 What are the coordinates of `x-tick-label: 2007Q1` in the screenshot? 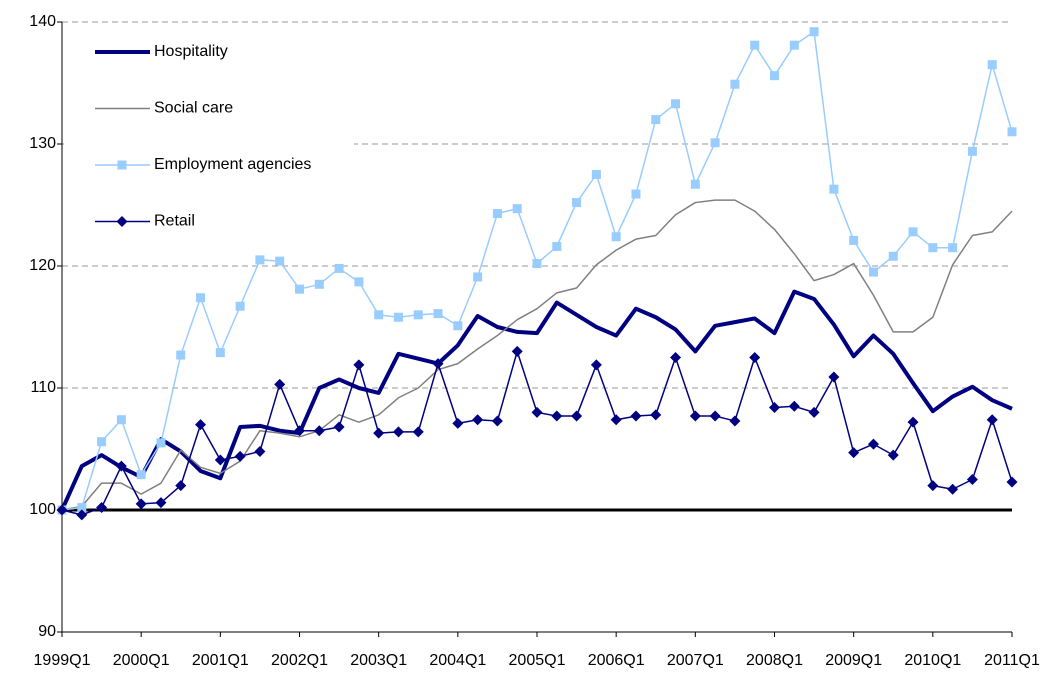 It's located at (695, 660).